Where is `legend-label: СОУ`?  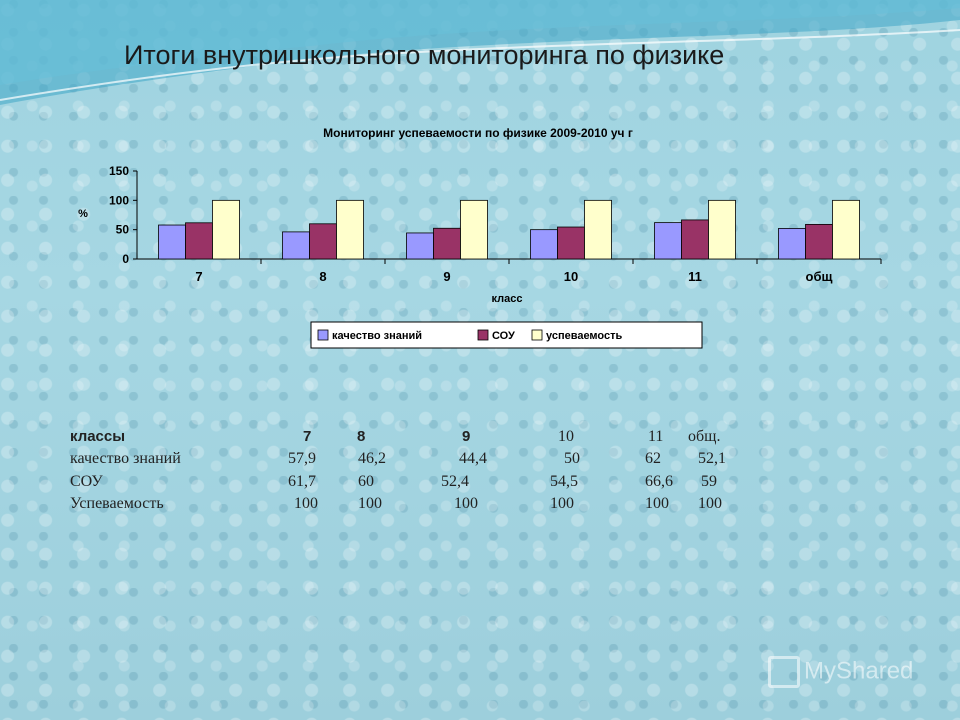 legend-label: СОУ is located at coordinates (503, 336).